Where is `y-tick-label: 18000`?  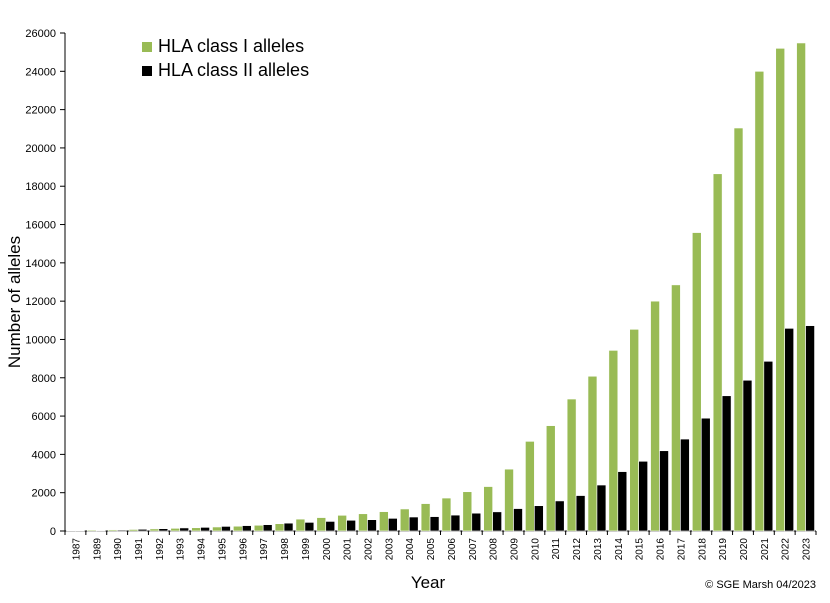 y-tick-label: 18000 is located at coordinates (40, 187).